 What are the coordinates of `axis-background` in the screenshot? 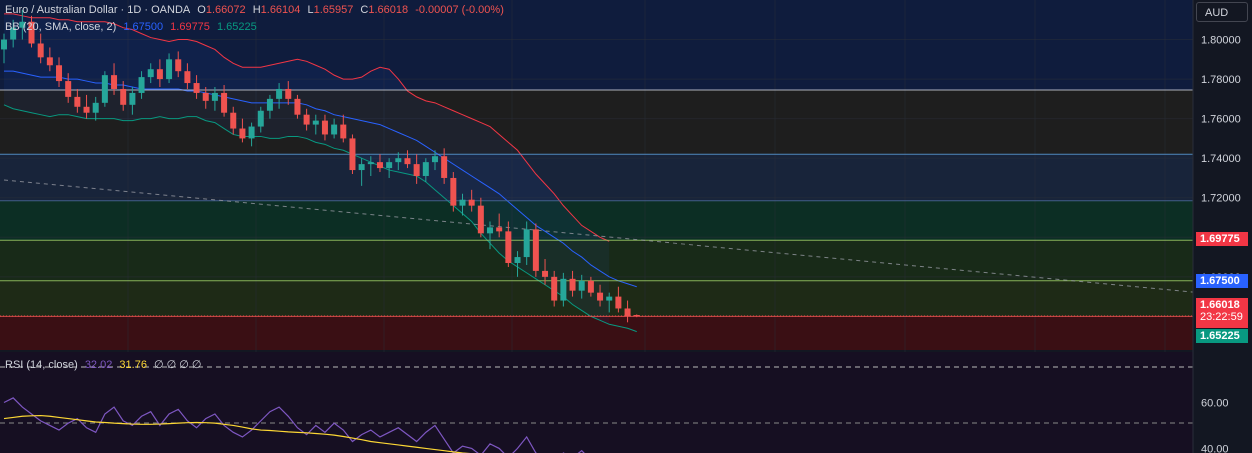 It's located at (1222, 226).